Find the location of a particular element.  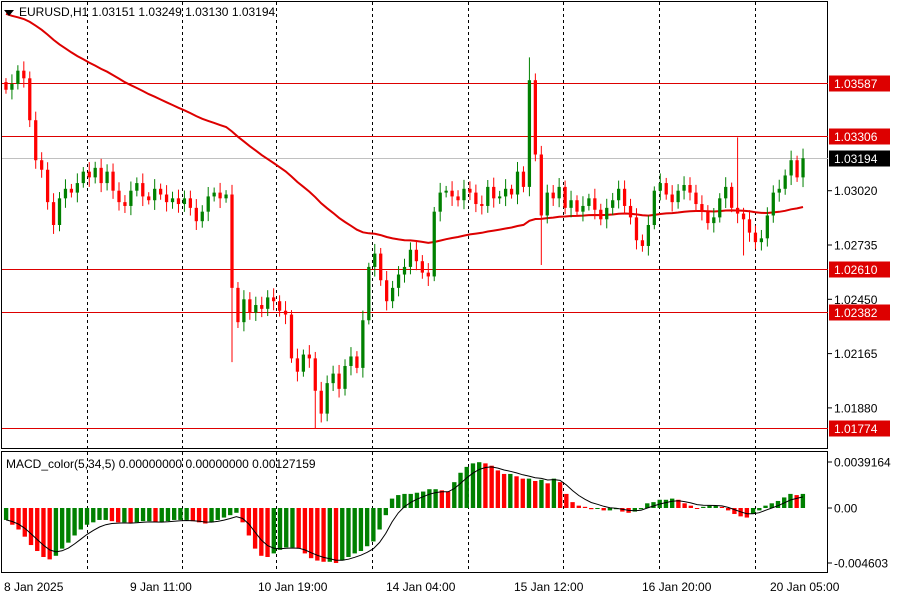

signal-line is located at coordinates (404, 513).